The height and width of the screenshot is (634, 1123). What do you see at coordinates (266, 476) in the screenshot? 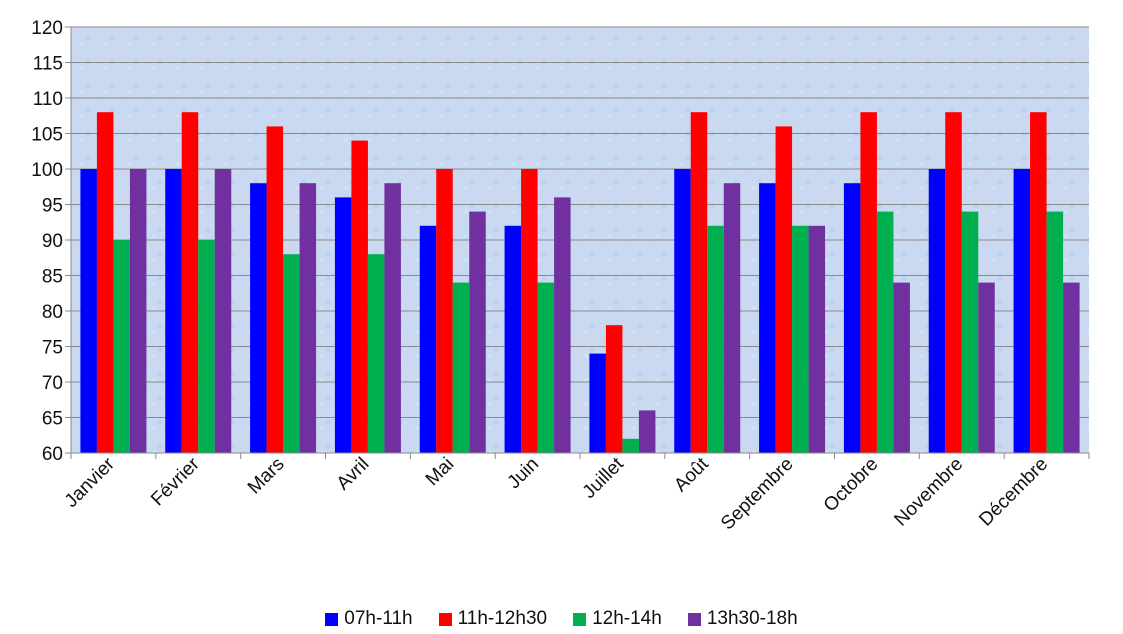
I see `x-tick-label: Mars` at bounding box center [266, 476].